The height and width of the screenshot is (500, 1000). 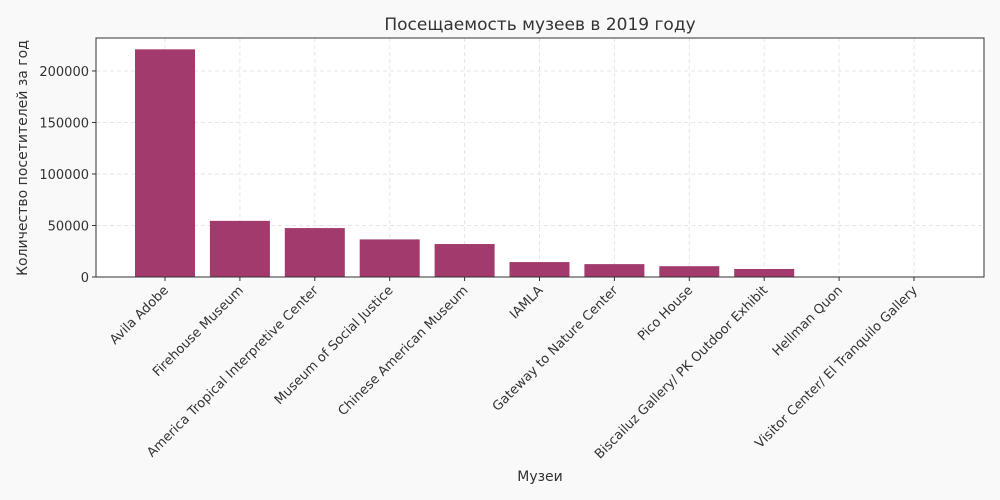 What do you see at coordinates (64, 72) in the screenshot?
I see `y-tick-label: 200000` at bounding box center [64, 72].